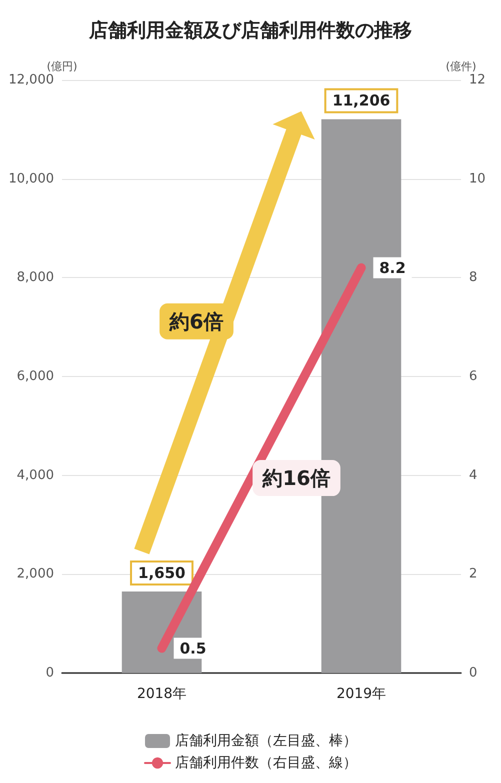 Image resolution: width=501 pixels, height=783 pixels. Describe the element at coordinates (62, 66) in the screenshot. I see `y-axis-title: (億円)` at that location.